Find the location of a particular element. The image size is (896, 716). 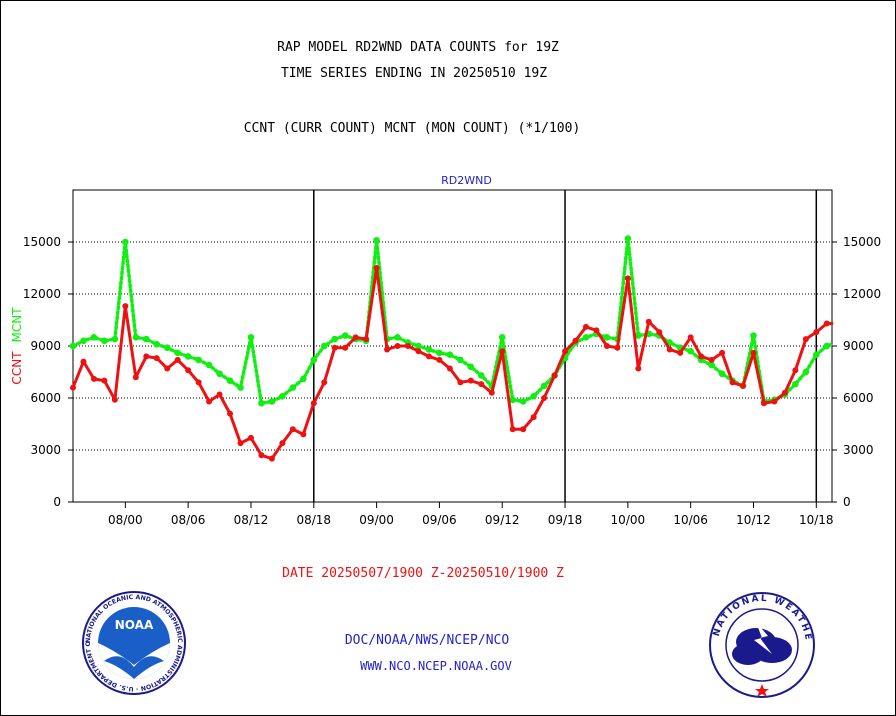

y-tick-label-left: 9000 is located at coordinates (45, 346).